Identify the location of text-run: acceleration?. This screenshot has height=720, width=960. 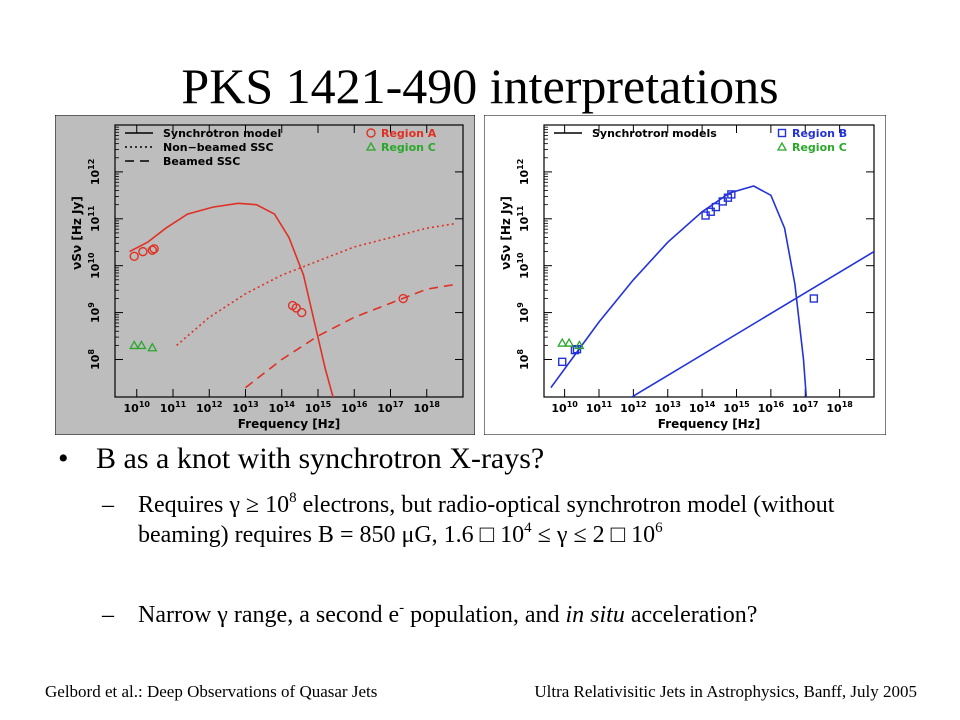
(691, 615).